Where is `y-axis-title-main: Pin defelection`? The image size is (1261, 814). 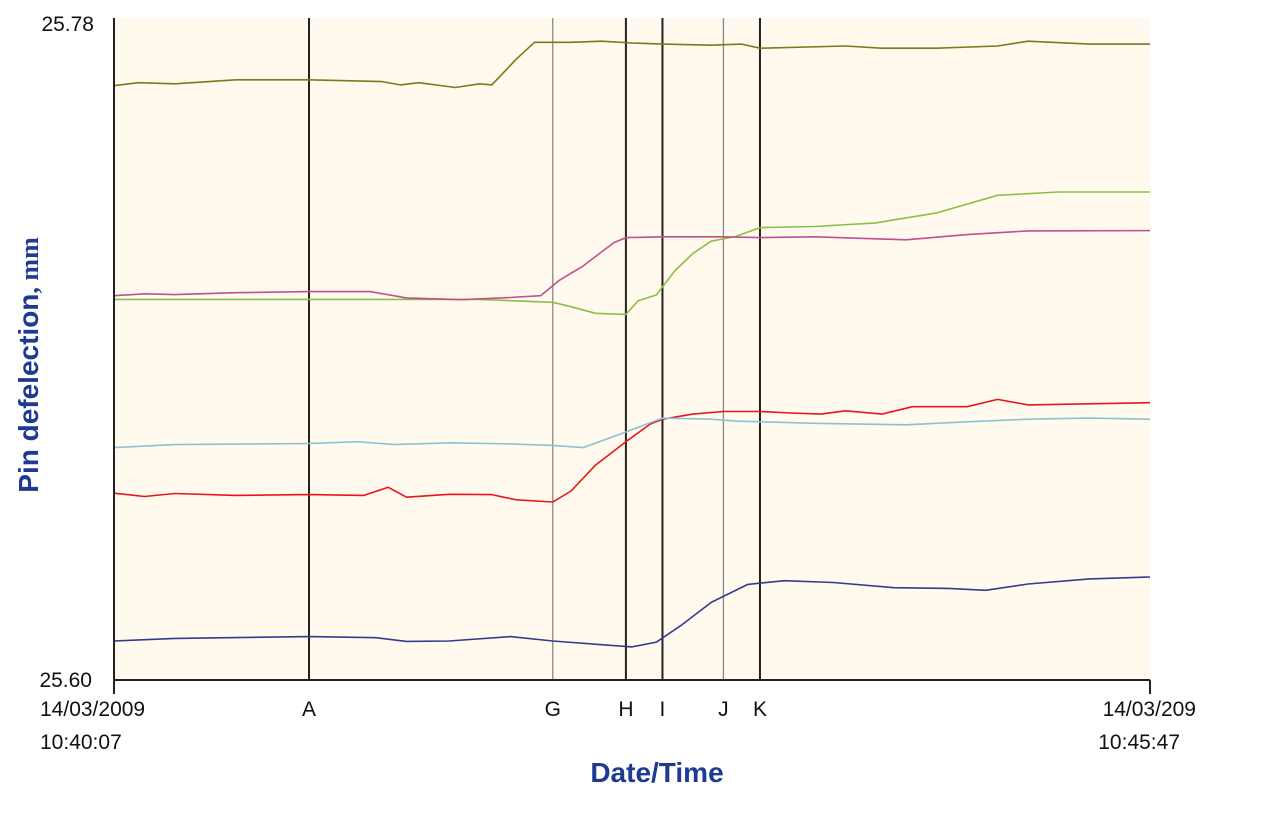 y-axis-title-main: Pin defelection is located at coordinates (28, 393).